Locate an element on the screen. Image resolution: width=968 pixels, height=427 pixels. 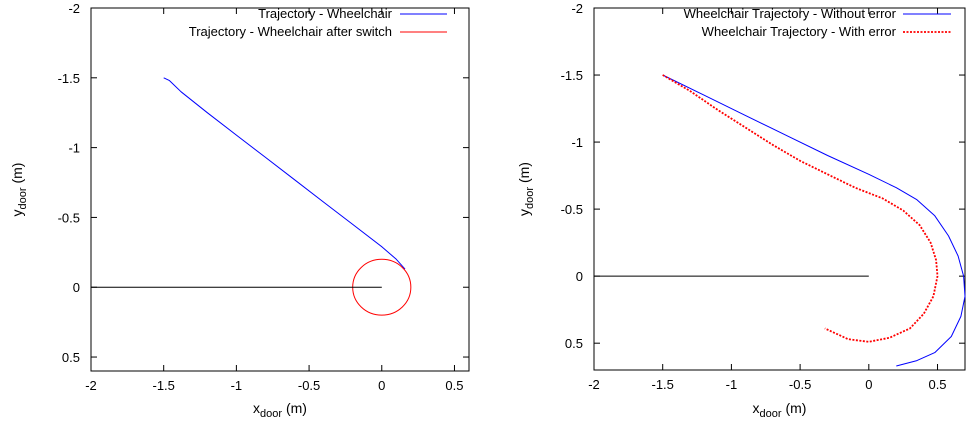
legend-label: Wheelchair Trajectory - With error is located at coordinates (799, 31).